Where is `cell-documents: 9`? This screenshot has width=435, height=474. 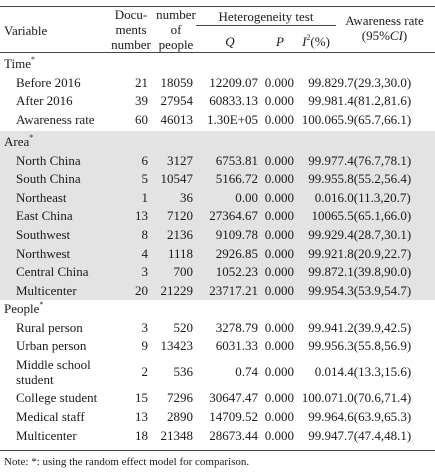 cell-documents: 9 is located at coordinates (145, 346).